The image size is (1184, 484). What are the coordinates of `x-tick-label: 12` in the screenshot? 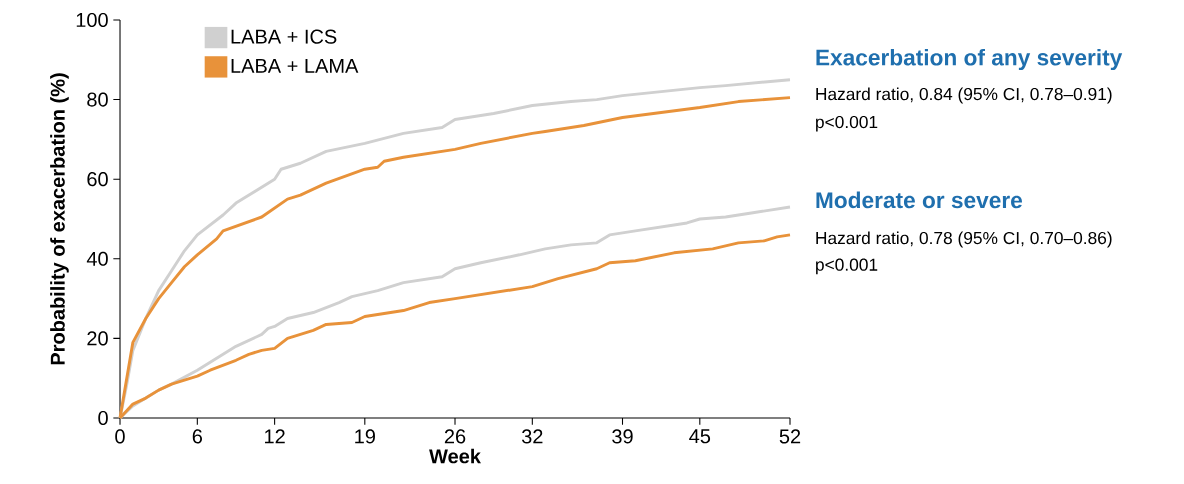 It's located at (275, 436).